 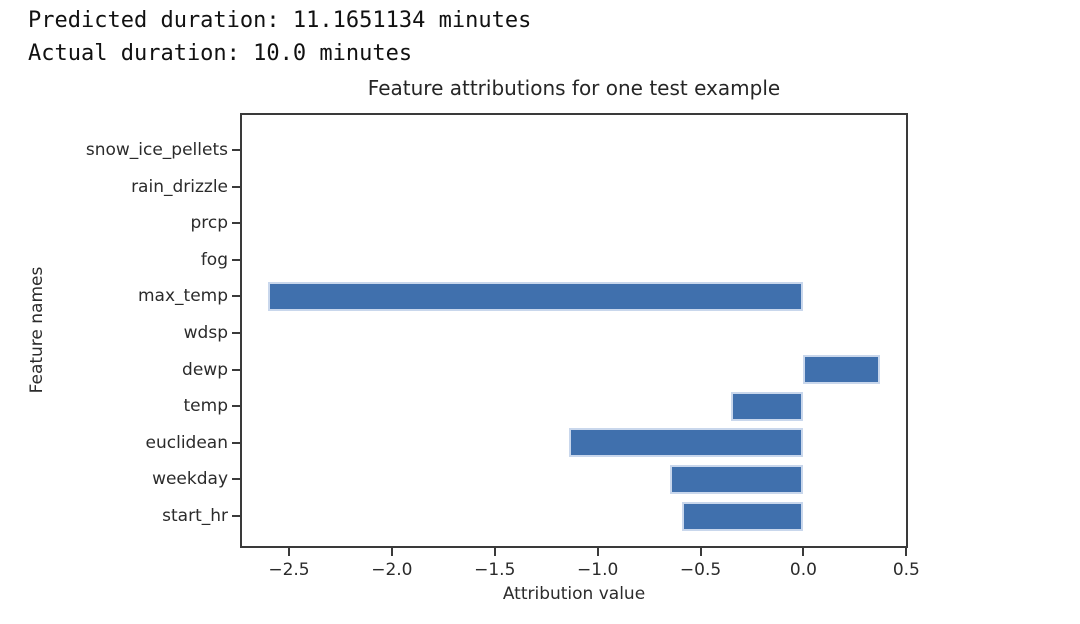 I want to click on bar-dewp, so click(x=841, y=370).